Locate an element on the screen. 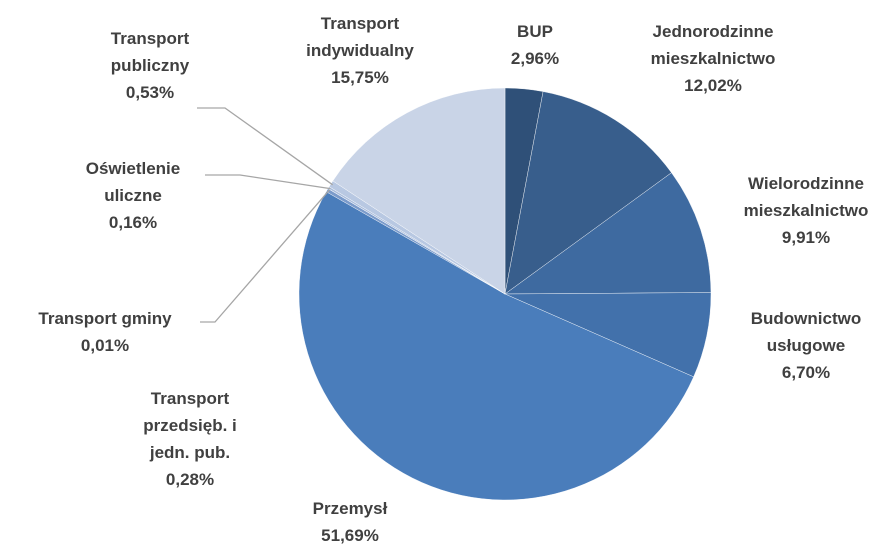 Image resolution: width=892 pixels, height=551 pixels. slice-value: 0,16% is located at coordinates (133, 222).